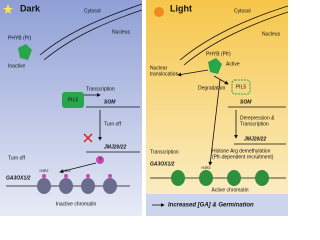 This screenshot has height=240, width=320. Describe the element at coordinates (218, 54) in the screenshot. I see `label: PHYB (Pfr)` at that location.